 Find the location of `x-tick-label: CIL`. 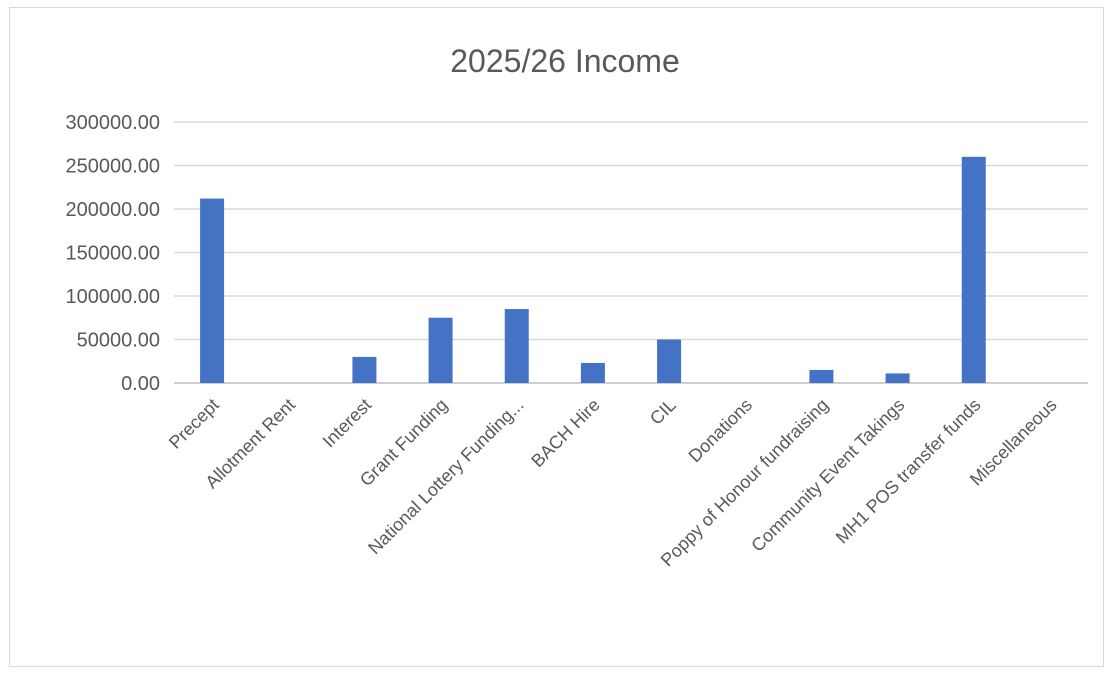

x-tick-label: CIL is located at coordinates (663, 412).